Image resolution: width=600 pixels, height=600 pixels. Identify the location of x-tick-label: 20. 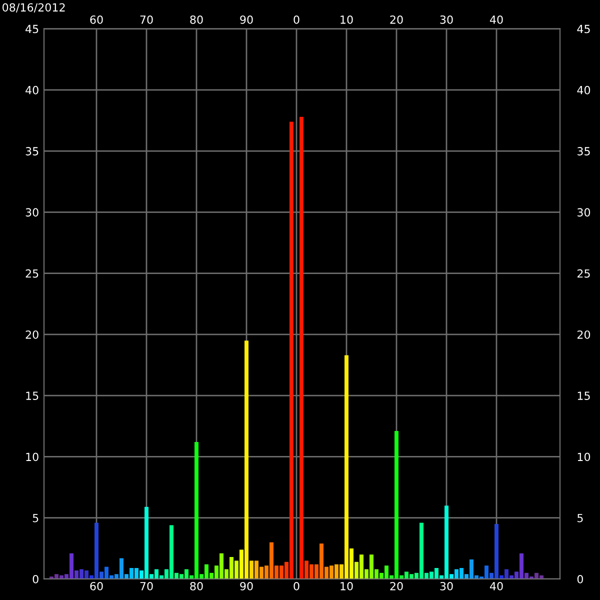
(396, 586).